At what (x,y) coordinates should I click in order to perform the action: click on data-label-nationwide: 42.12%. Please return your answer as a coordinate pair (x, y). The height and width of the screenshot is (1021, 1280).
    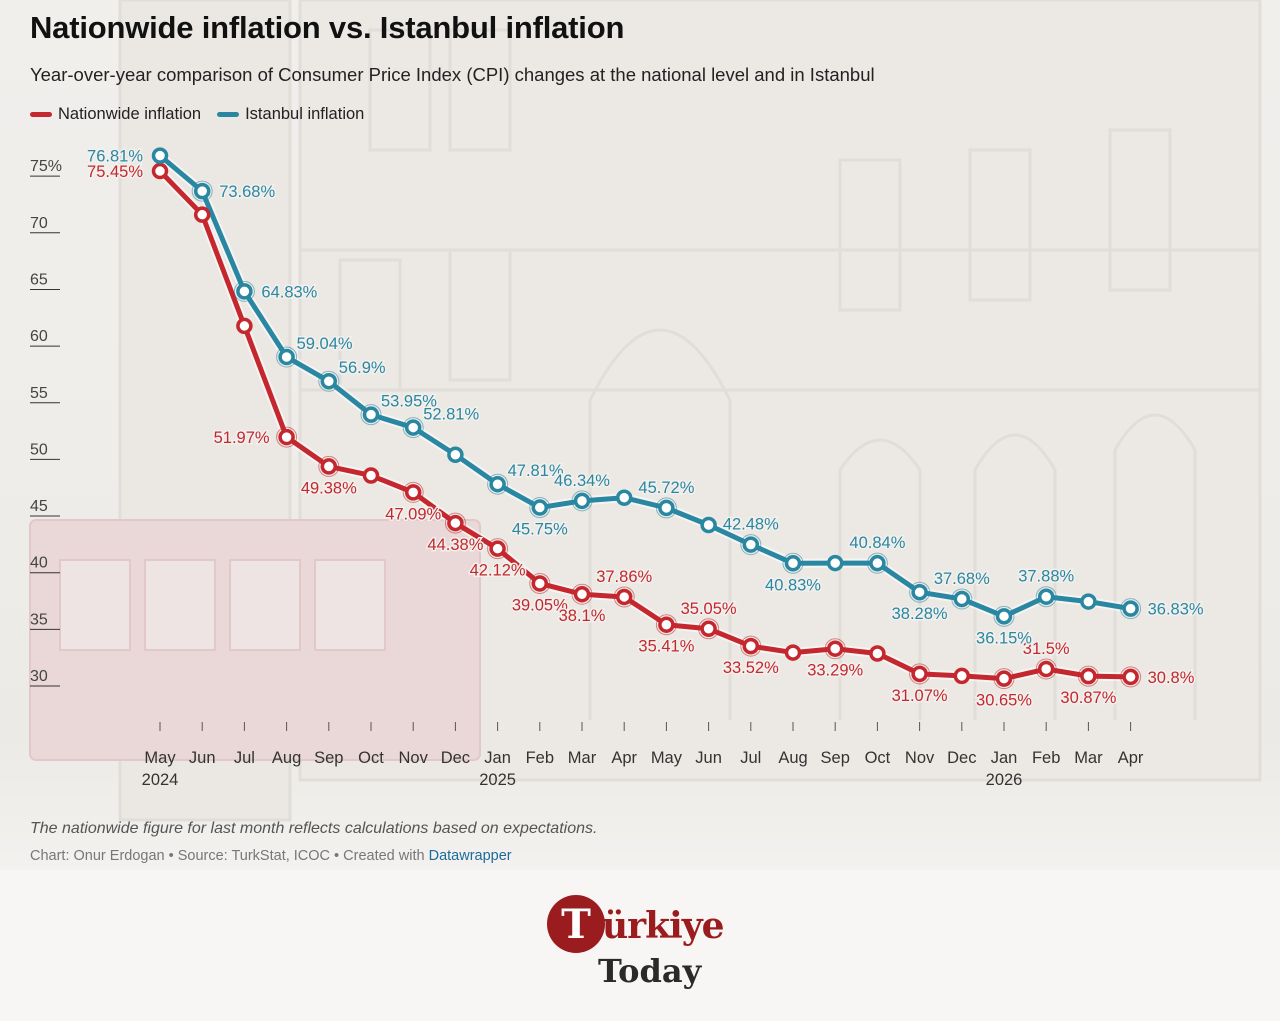
    Looking at the image, I should click on (498, 571).